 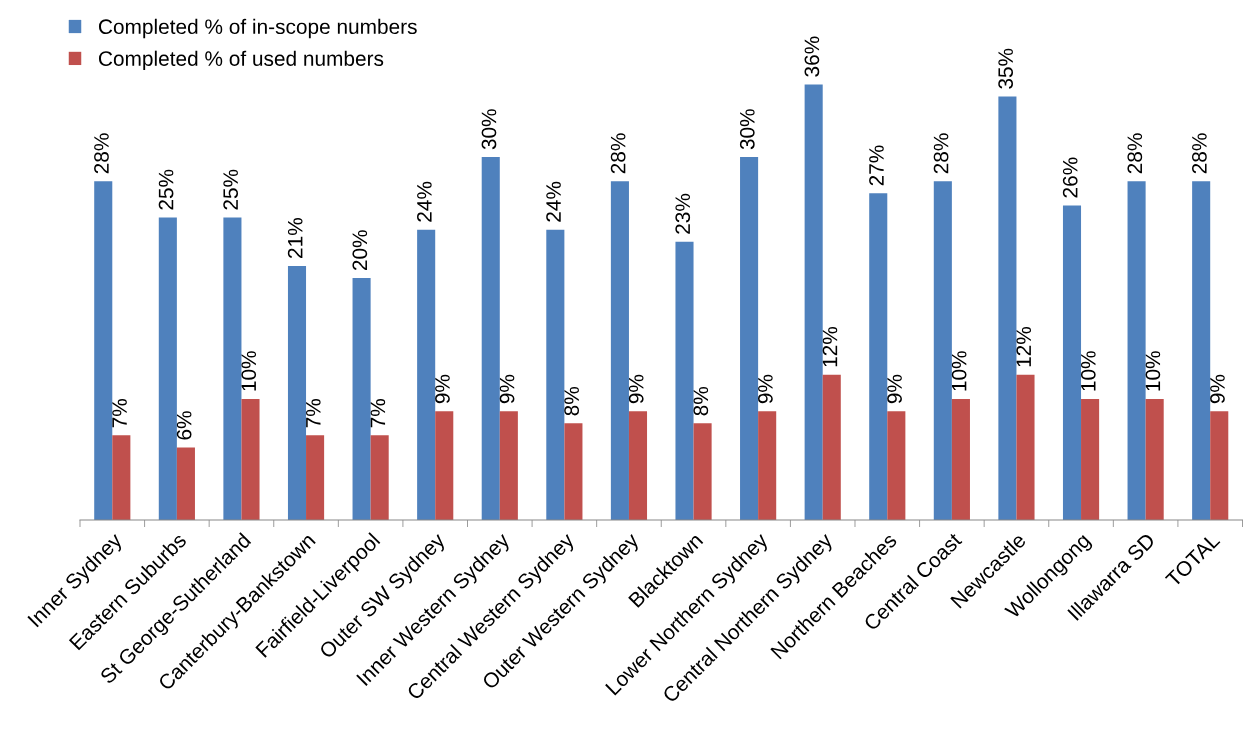 What do you see at coordinates (1070, 177) in the screenshot?
I see `data-label: 26%` at bounding box center [1070, 177].